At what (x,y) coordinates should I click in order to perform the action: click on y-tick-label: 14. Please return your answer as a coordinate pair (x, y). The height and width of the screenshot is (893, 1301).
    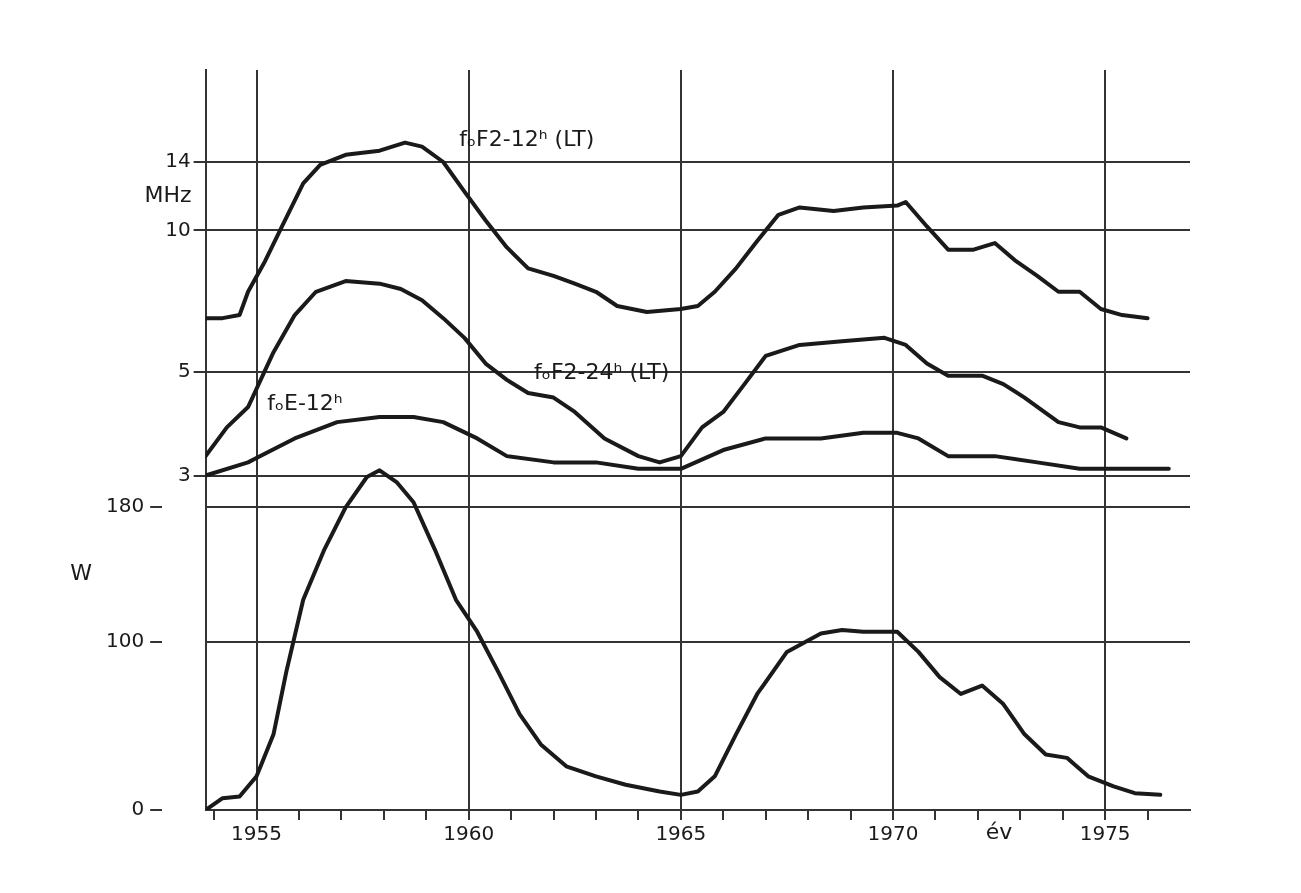
    Looking at the image, I should click on (178, 160).